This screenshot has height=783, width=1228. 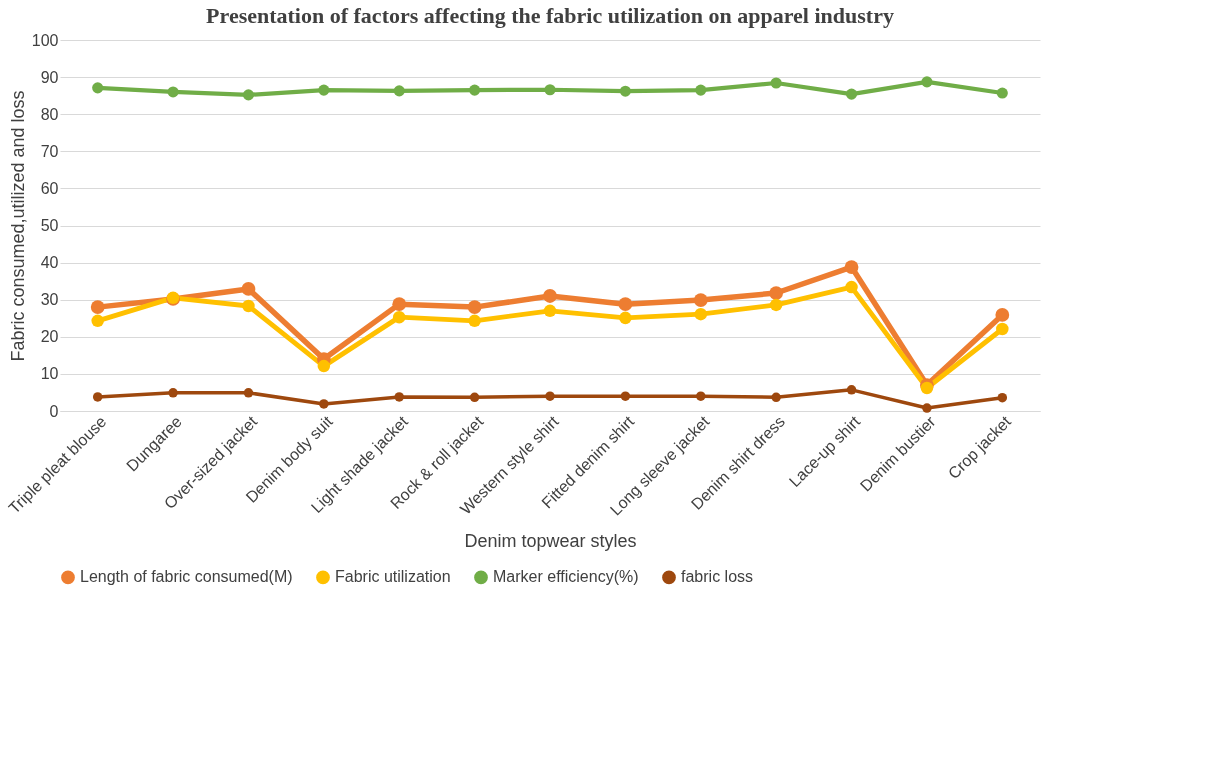 What do you see at coordinates (49, 188) in the screenshot?
I see `y-tick-label: 60` at bounding box center [49, 188].